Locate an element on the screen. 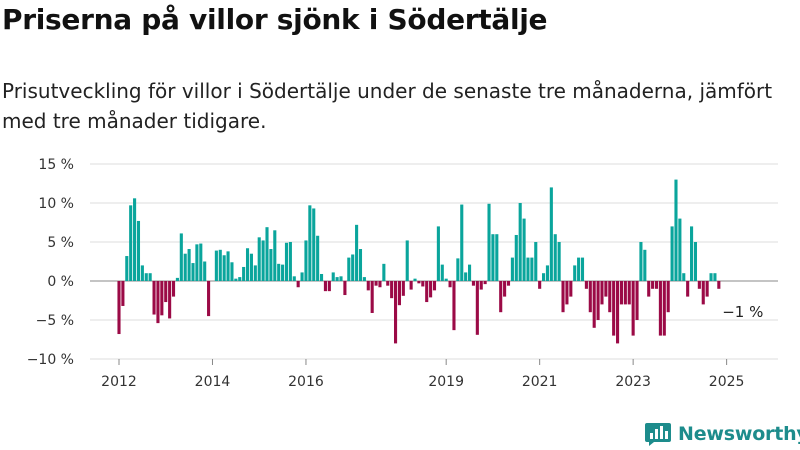 The height and width of the screenshot is (450, 800). last-value-label: −1 % is located at coordinates (742, 312).